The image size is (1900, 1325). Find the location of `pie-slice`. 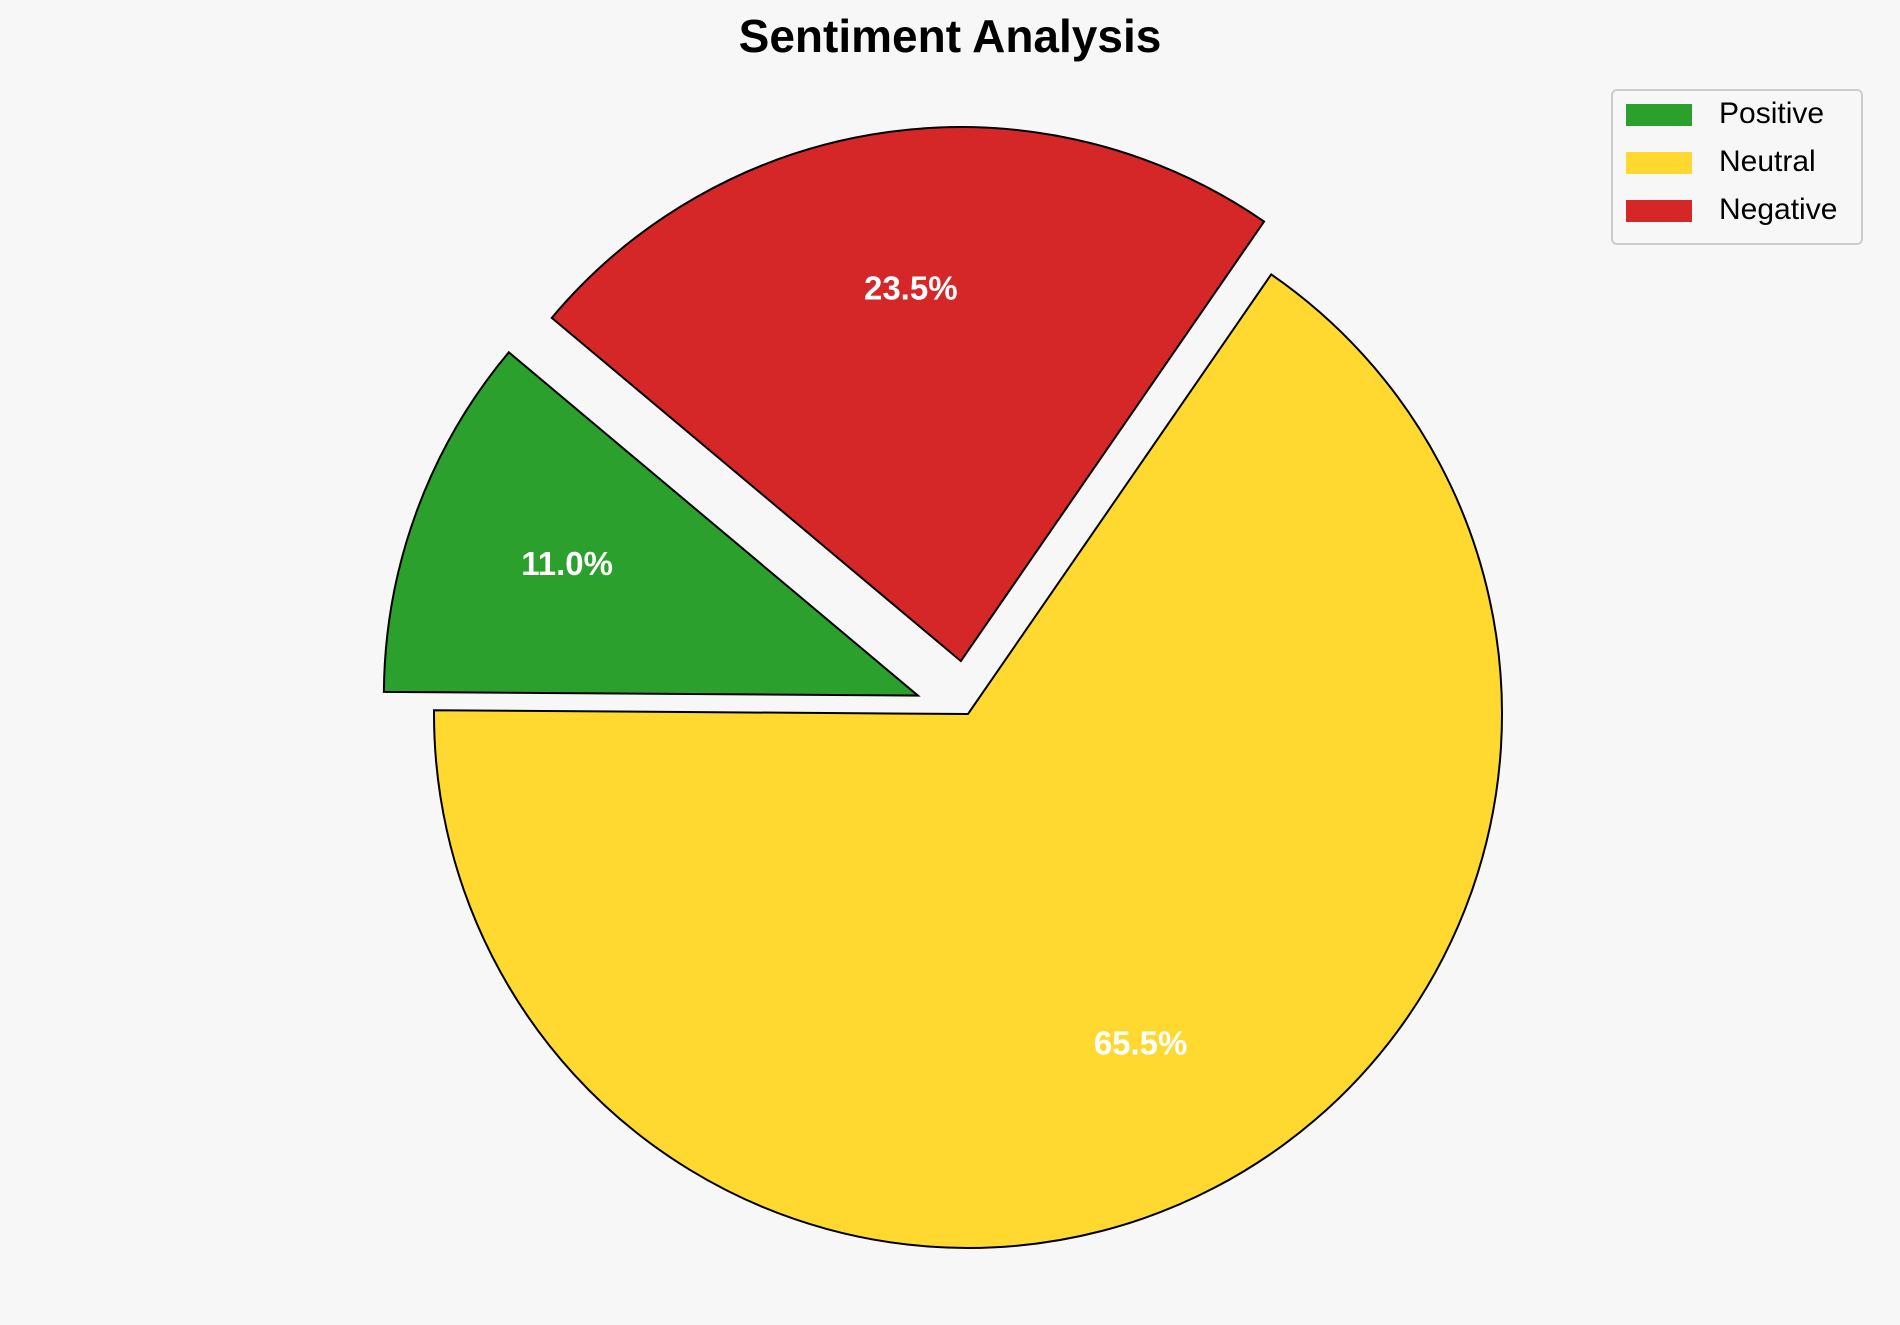

pie-slice is located at coordinates (651, 523).